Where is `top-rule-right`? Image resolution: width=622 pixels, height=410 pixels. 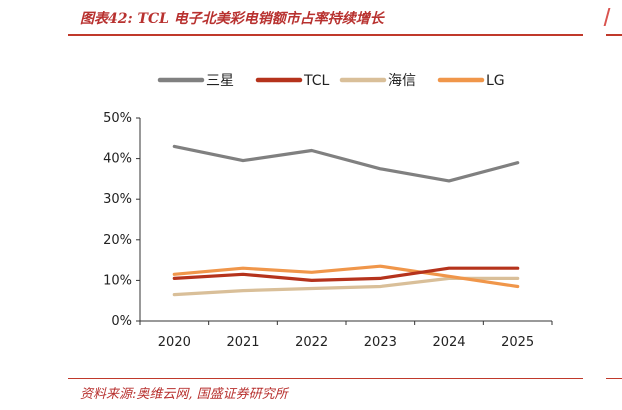
top-rule-right is located at coordinates (614, 35).